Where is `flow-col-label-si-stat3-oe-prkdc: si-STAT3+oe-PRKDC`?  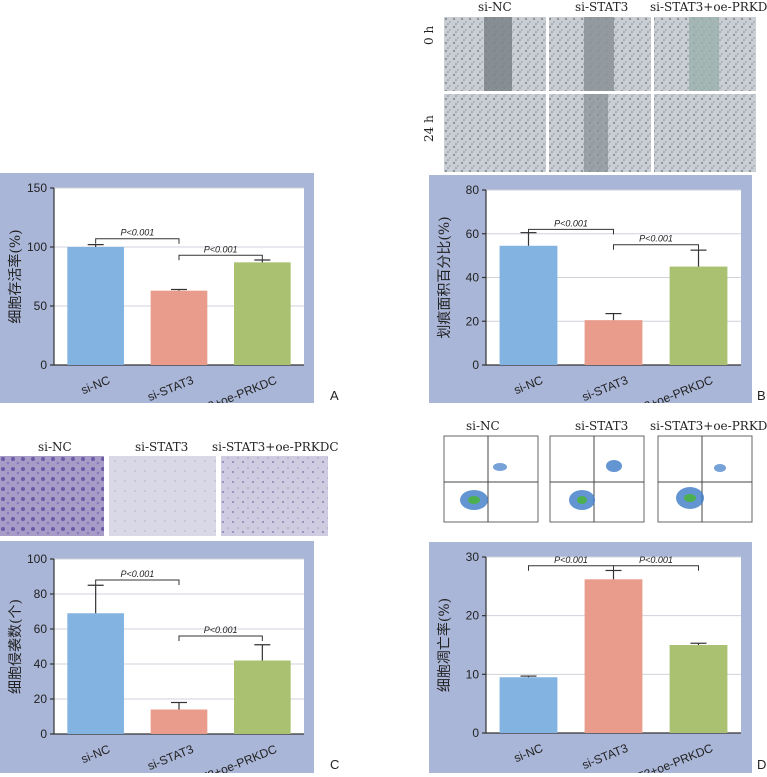
flow-col-label-si-stat3-oe-prkdc: si-STAT3+oe-PRKDC is located at coordinates (708, 426).